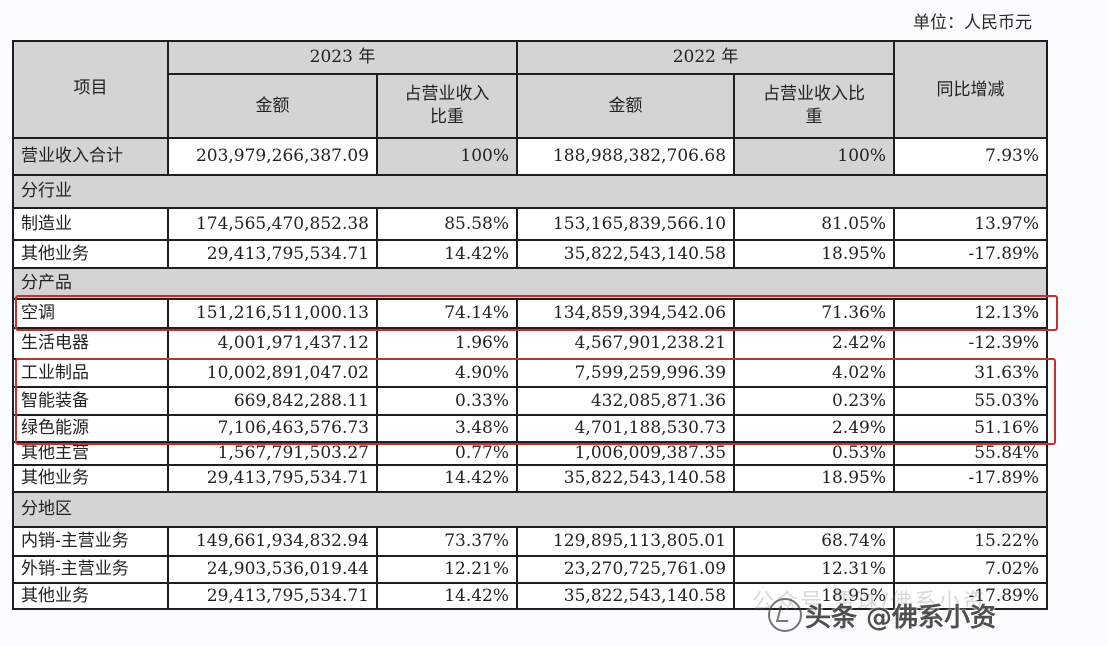  I want to click on ratio-2023: 73.37%, so click(447, 541).